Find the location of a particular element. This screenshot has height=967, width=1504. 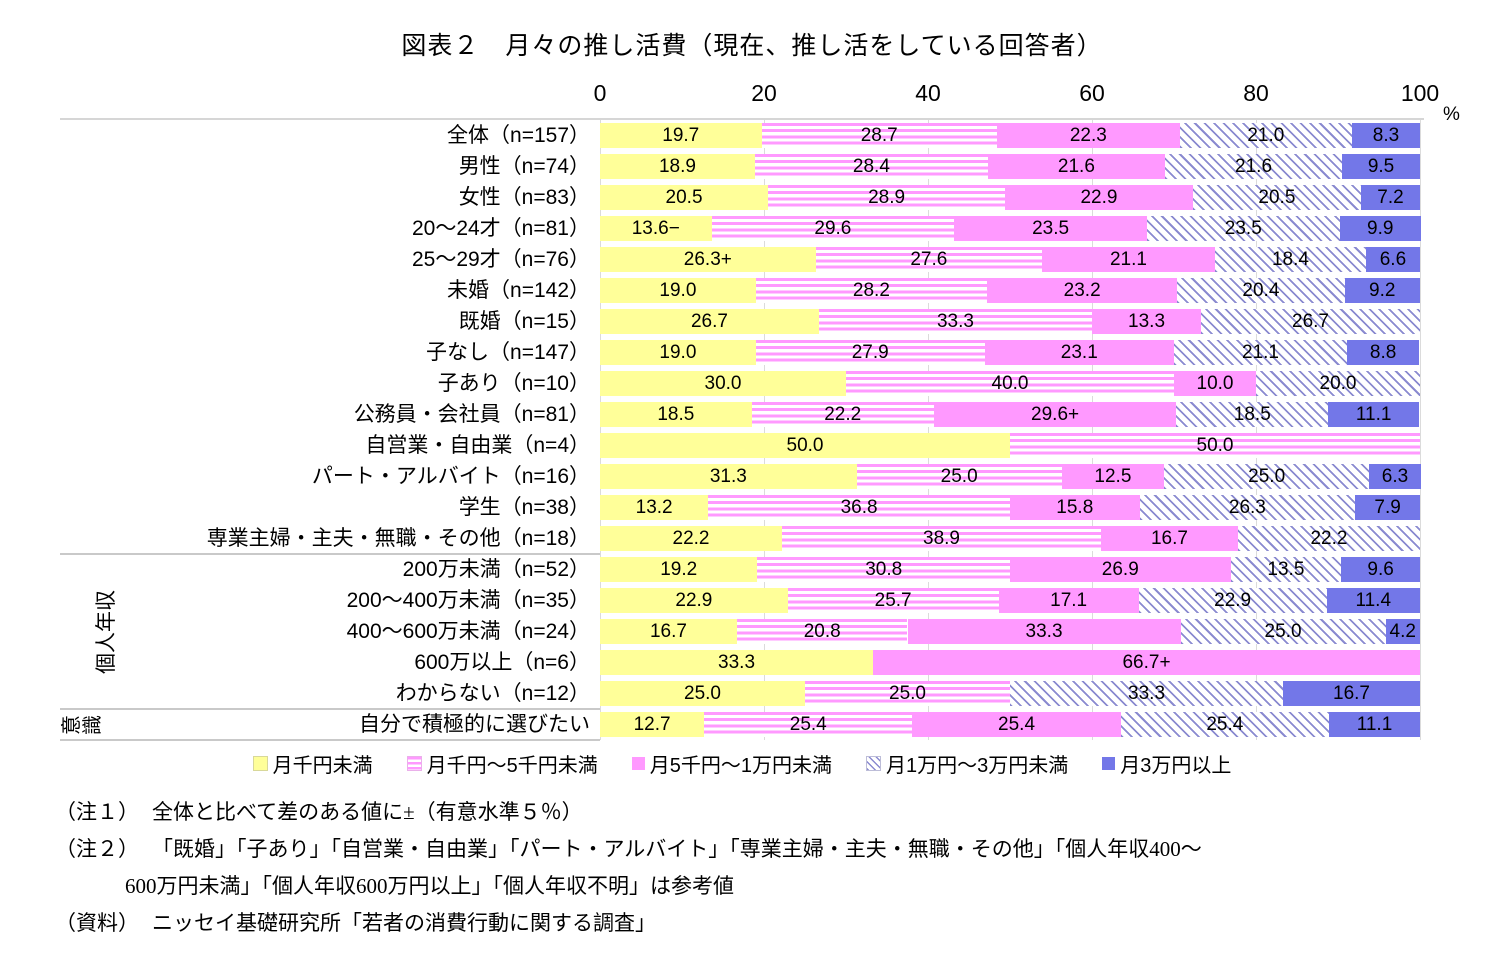

bar-segment-label: 7.2 is located at coordinates (1390, 197).